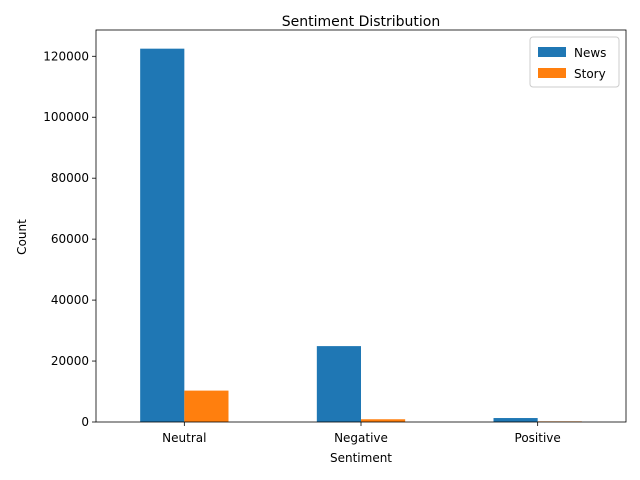 The height and width of the screenshot is (480, 640). I want to click on bar-story-neutral, so click(206, 406).